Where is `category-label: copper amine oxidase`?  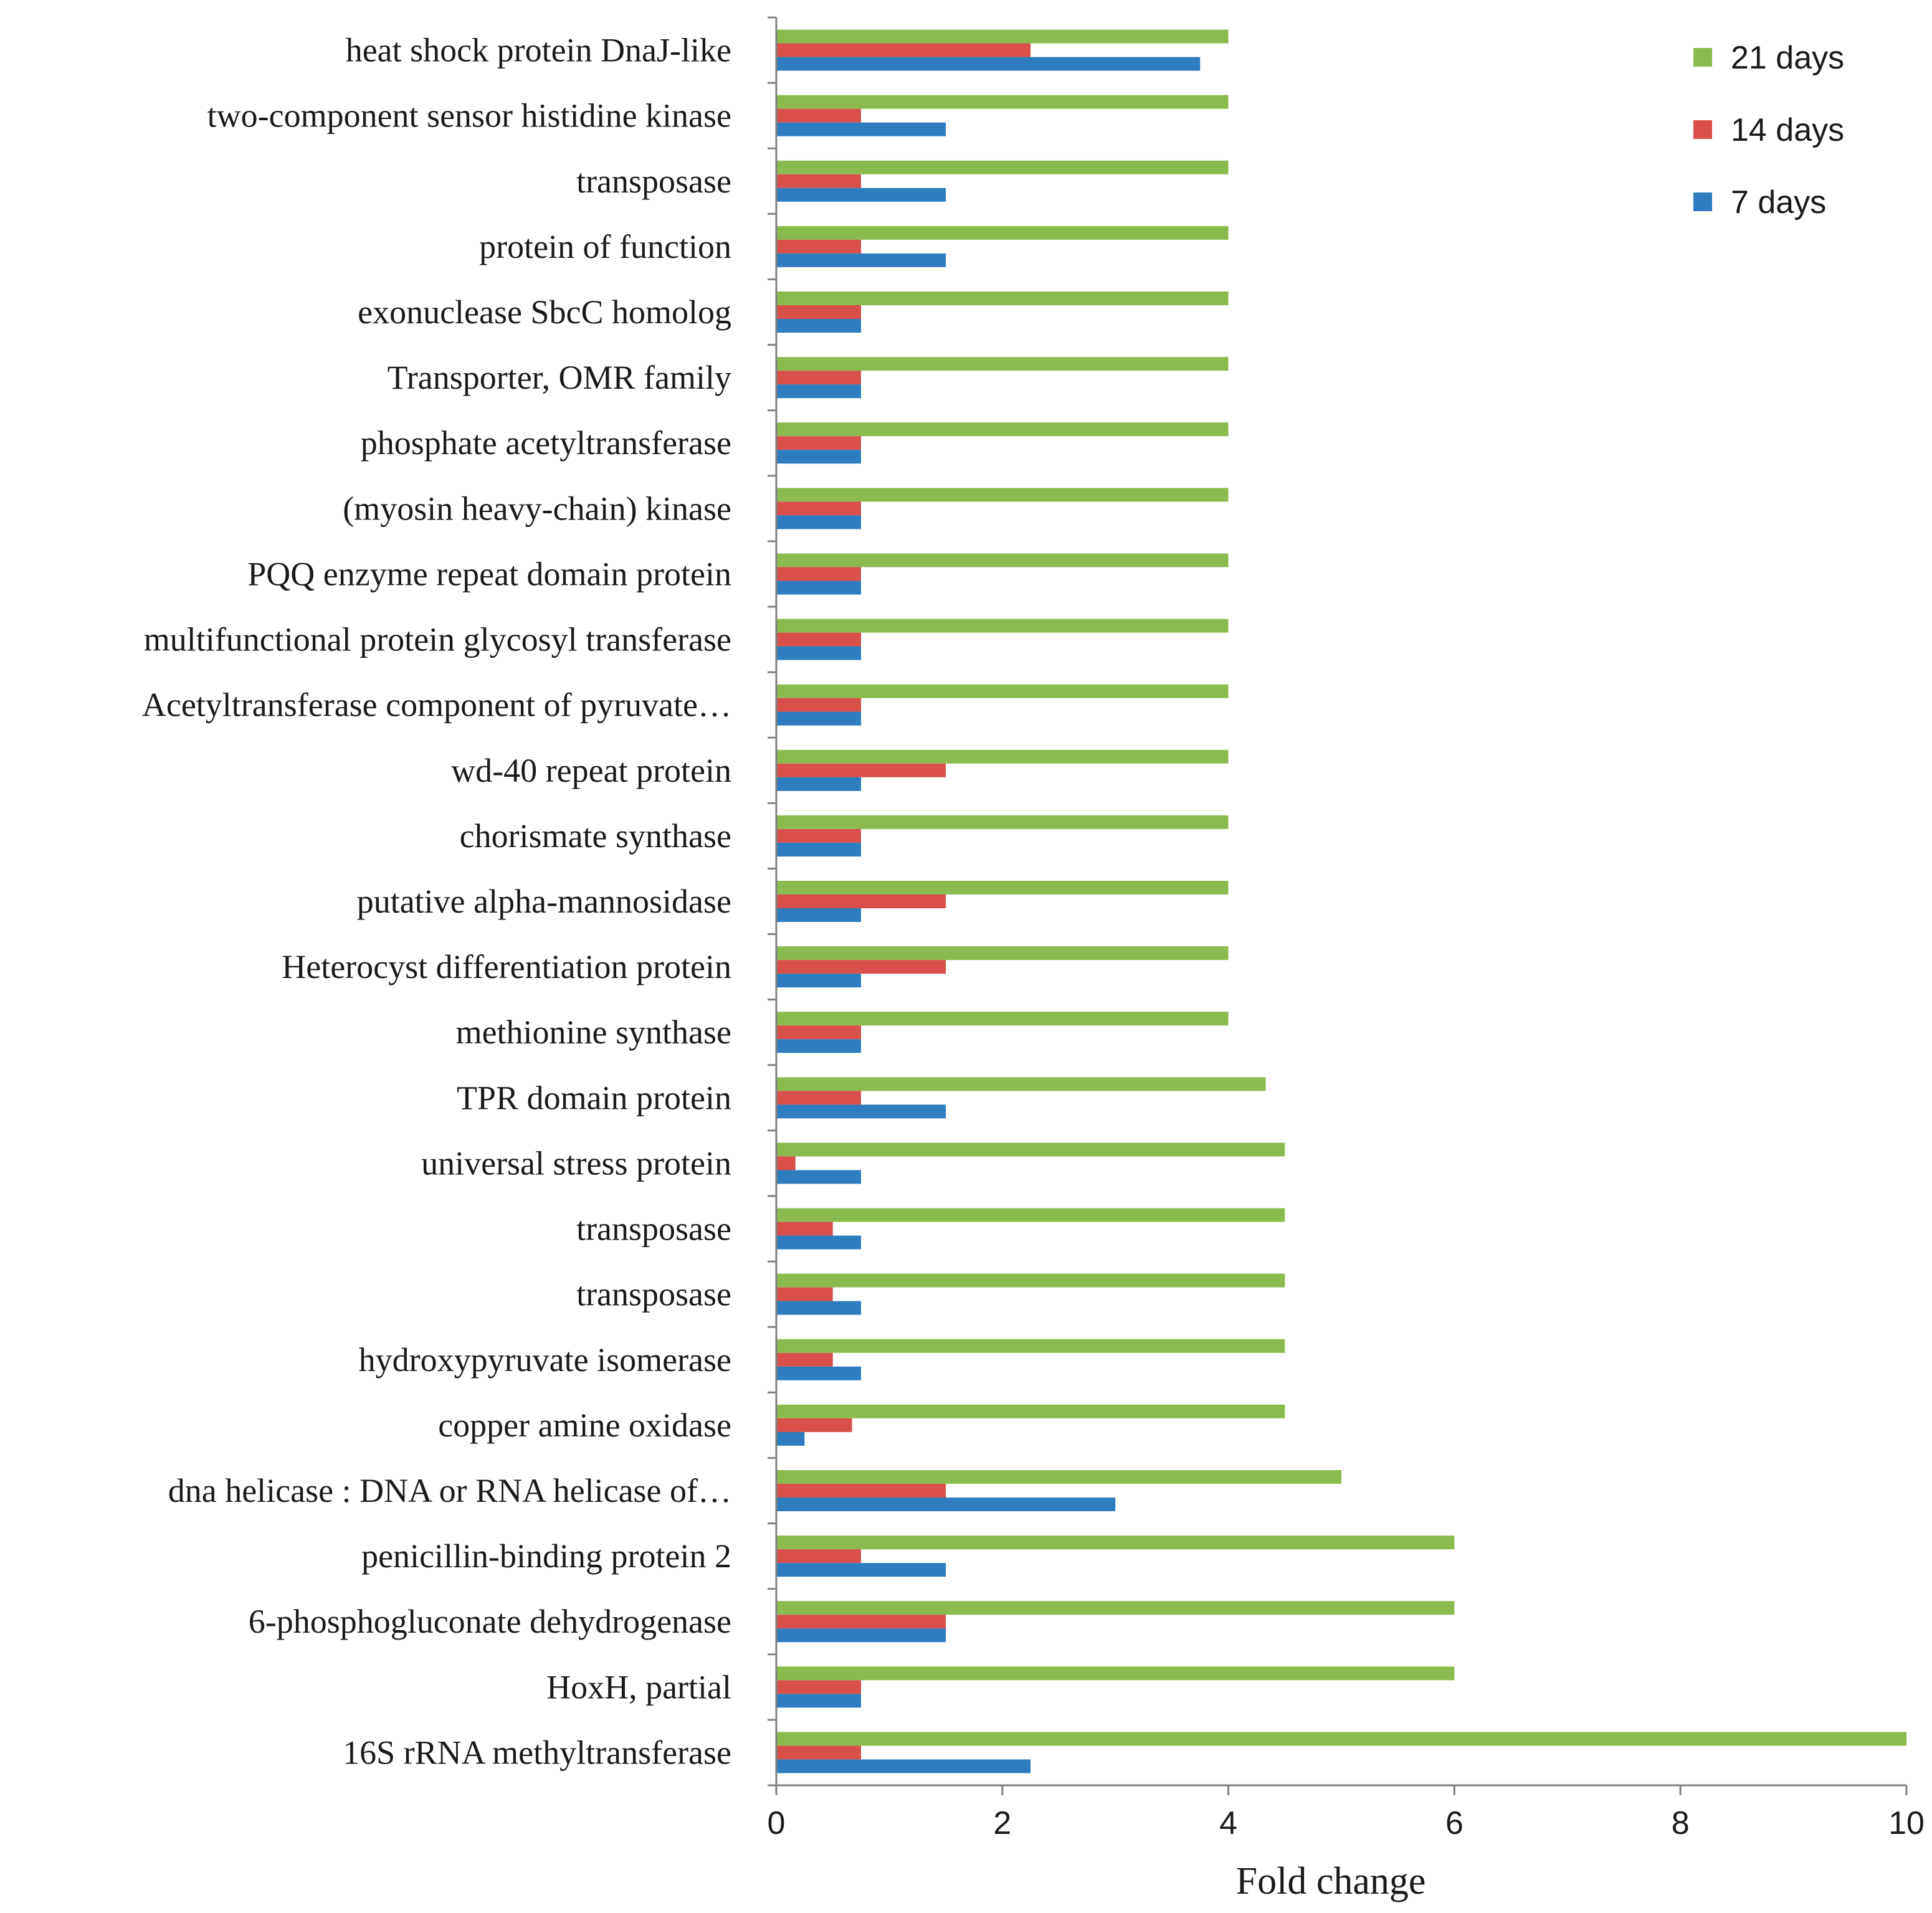
category-label: copper amine oxidase is located at coordinates (584, 1426).